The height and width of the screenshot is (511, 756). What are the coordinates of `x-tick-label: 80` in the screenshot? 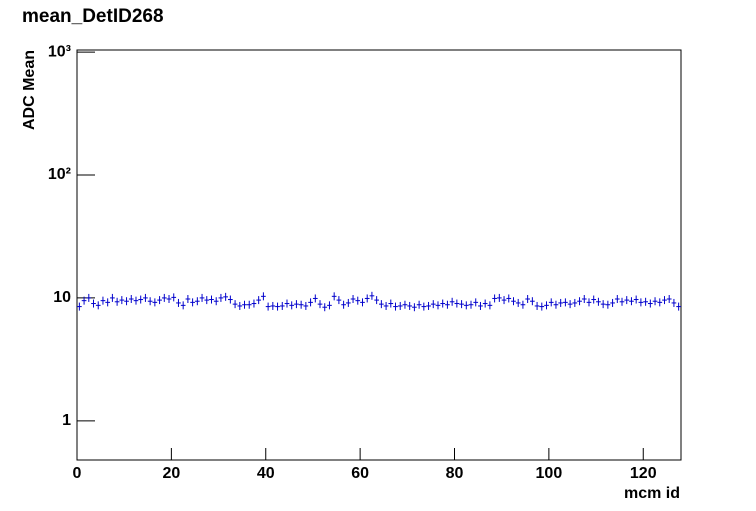 It's located at (455, 473).